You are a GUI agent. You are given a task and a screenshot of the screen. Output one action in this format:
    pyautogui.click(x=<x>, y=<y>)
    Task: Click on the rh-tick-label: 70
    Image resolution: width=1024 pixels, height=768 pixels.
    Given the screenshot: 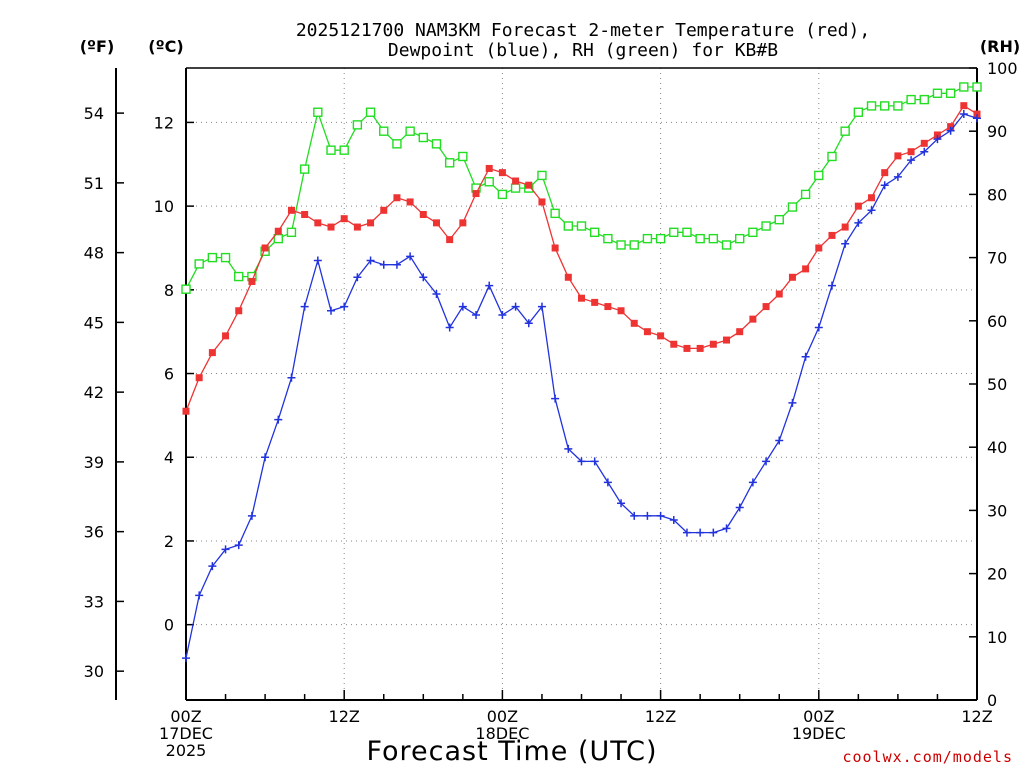 What is the action you would take?
    pyautogui.click(x=997, y=258)
    